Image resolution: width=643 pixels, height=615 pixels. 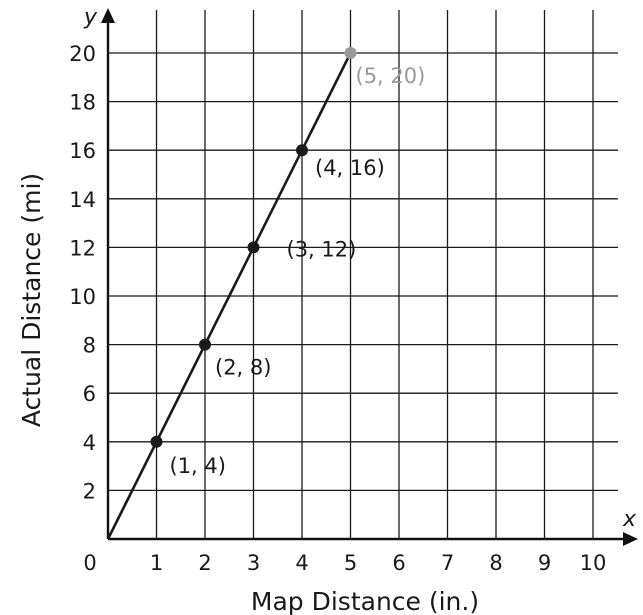 What do you see at coordinates (365, 601) in the screenshot?
I see `x-axis-title: Map Distance (in.)` at bounding box center [365, 601].